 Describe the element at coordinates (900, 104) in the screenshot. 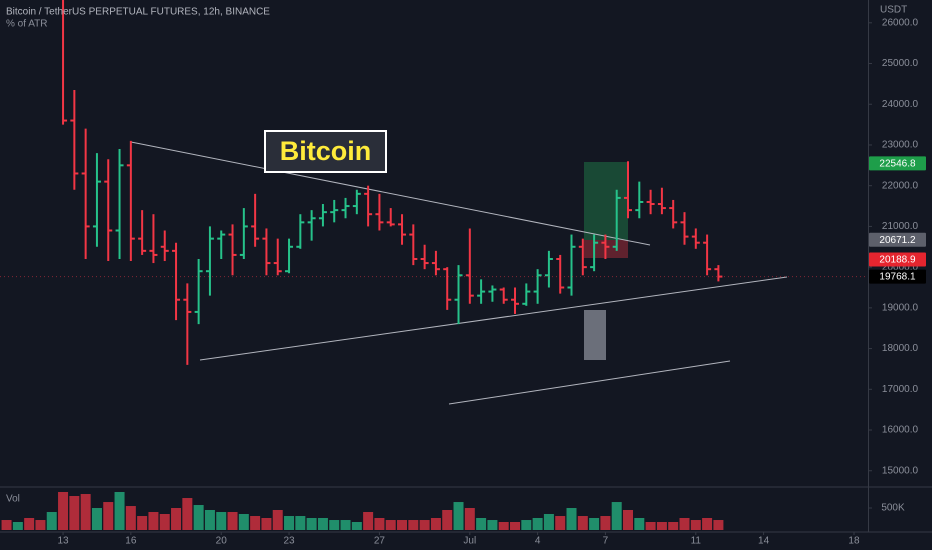

I see `y-tick-label: 24000.0` at that location.